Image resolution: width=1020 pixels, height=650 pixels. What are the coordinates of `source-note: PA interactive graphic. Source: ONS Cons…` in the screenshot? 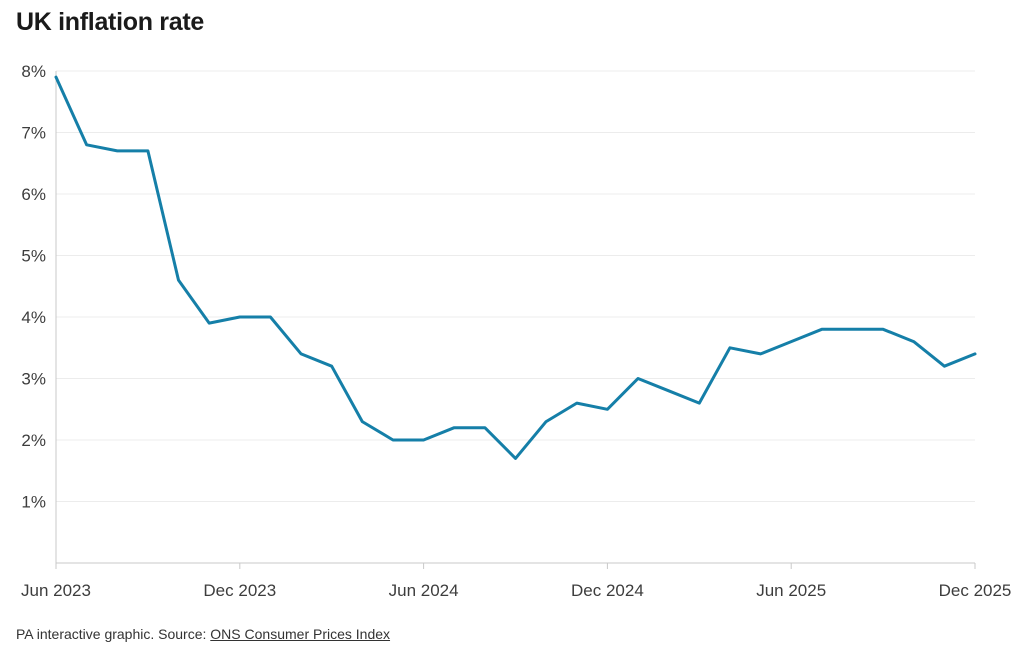 It's located at (203, 634).